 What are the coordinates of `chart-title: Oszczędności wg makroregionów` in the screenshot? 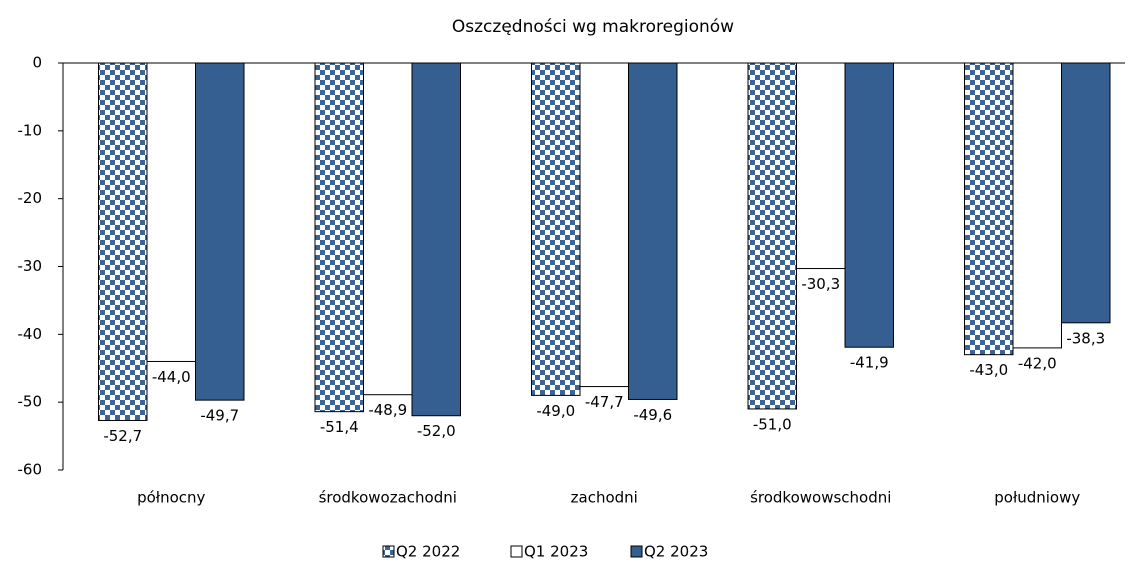 It's located at (593, 27).